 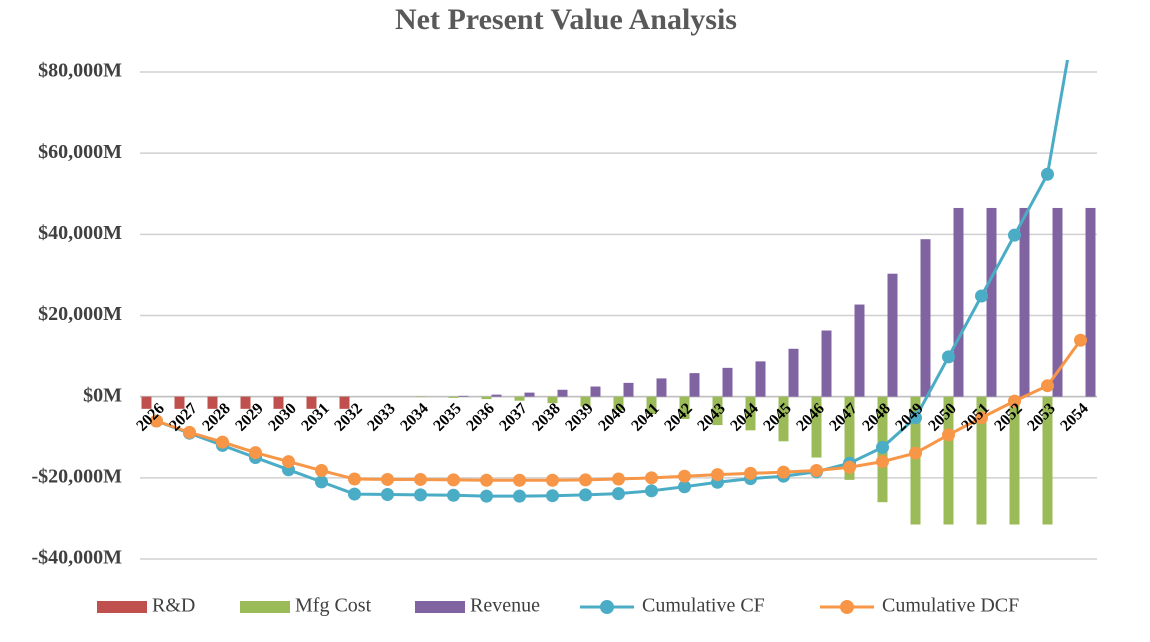 I want to click on y-tick-label: $40,000M, so click(x=80, y=233).